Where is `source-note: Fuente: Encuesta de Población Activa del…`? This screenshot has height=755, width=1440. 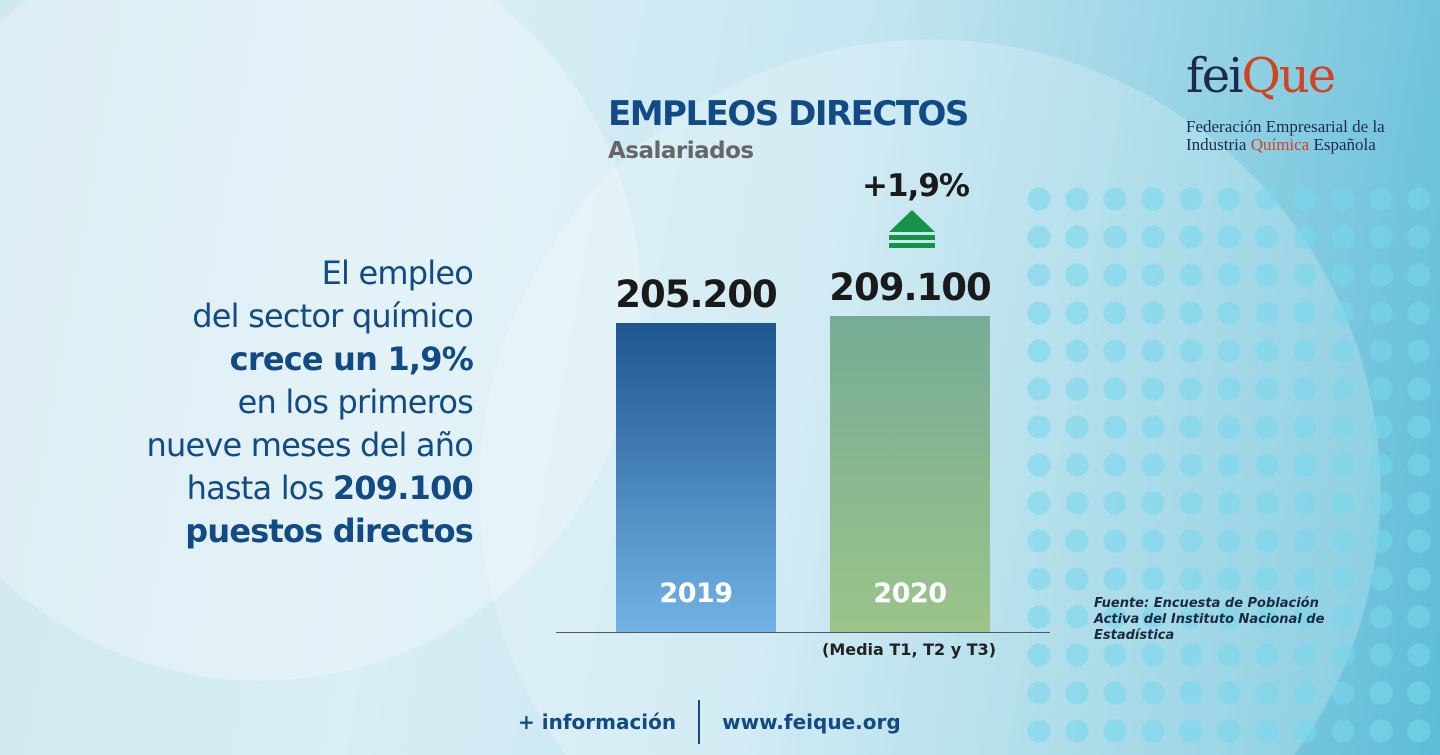
source-note: Fuente: Encuesta de Población Activa del… is located at coordinates (1209, 619).